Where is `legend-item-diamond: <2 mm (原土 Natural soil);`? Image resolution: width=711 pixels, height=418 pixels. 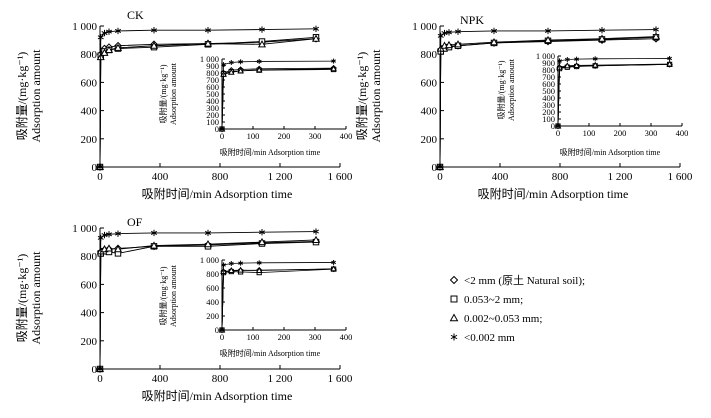 legend-item-diamond: <2 mm (原土 Natural soil); is located at coordinates (517, 280).